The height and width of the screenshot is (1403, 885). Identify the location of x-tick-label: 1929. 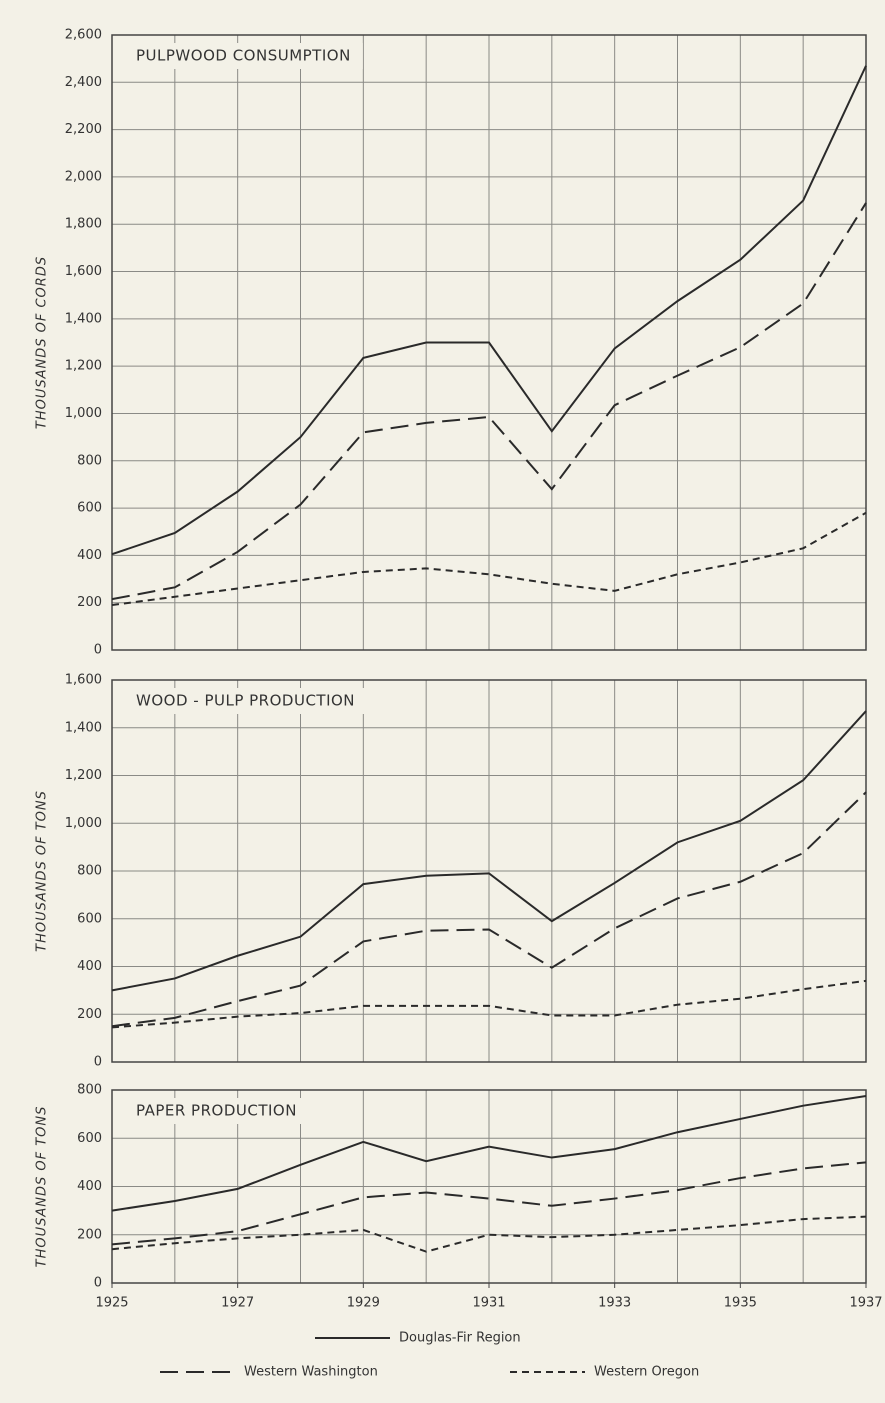
(363, 1303).